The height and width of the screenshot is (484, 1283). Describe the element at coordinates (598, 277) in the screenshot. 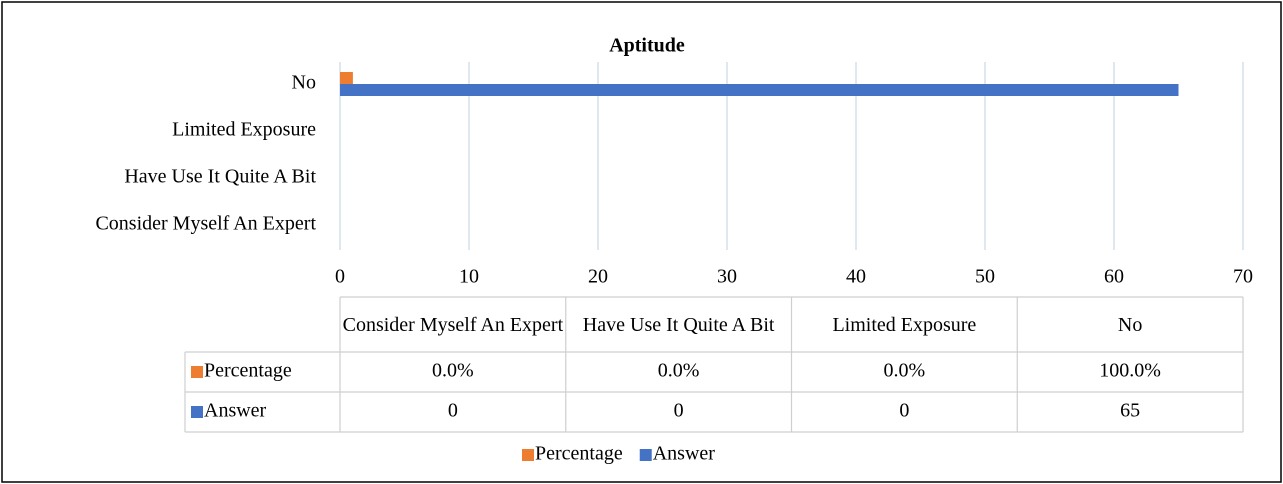

I see `x-tick-label: 20` at that location.